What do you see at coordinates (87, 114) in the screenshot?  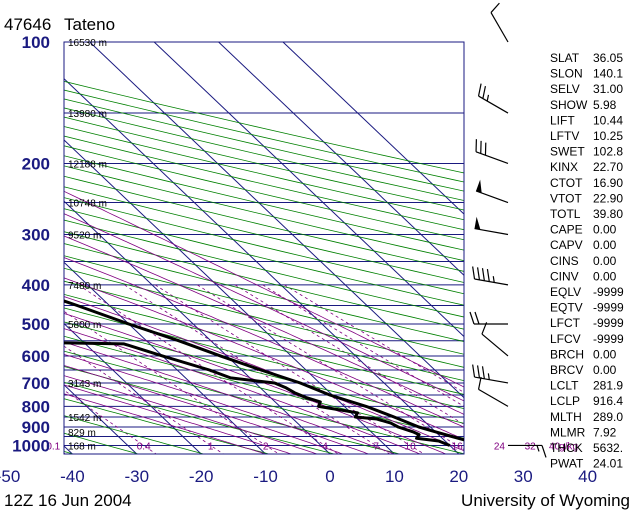 I see `height-label: 13980 m` at bounding box center [87, 114].